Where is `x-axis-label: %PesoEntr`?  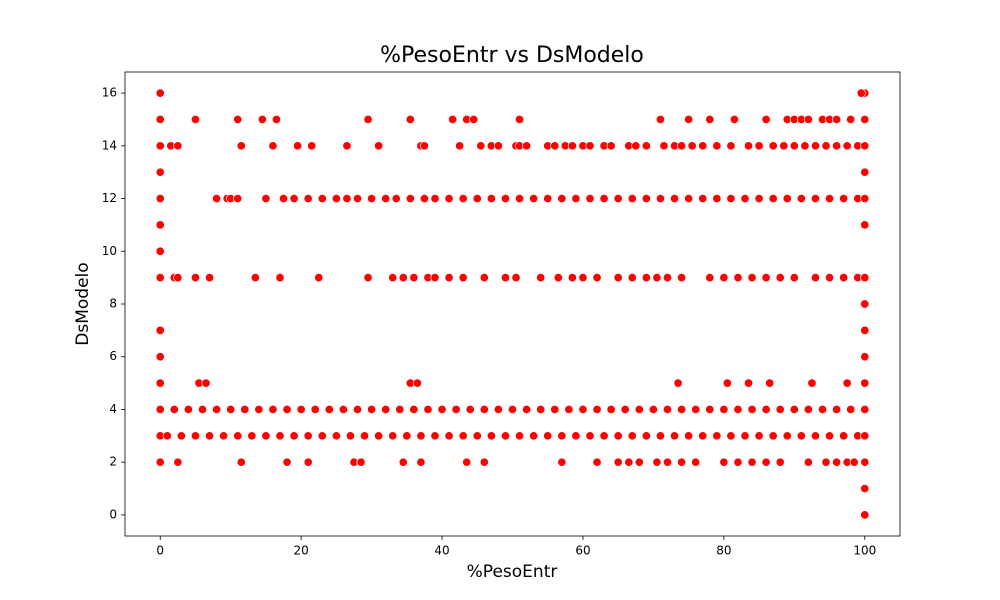
x-axis-label: %PesoEntr is located at coordinates (512, 572).